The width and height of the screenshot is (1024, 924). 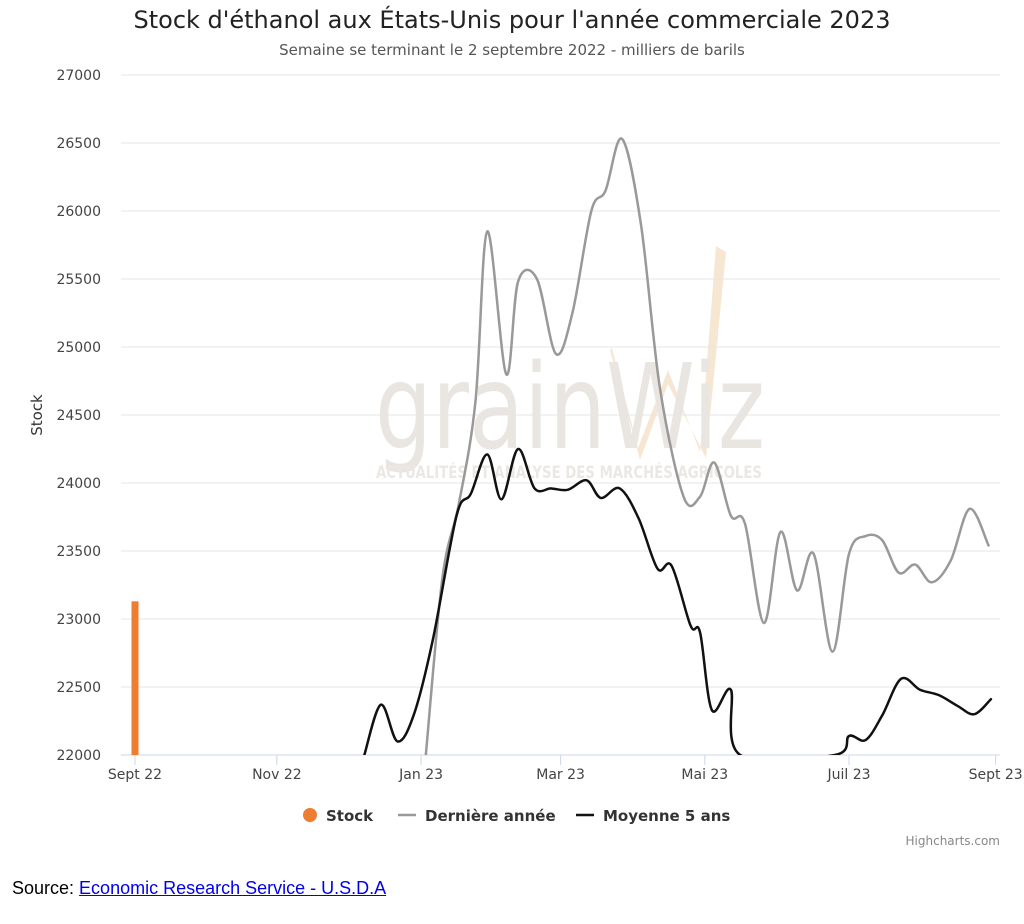 What do you see at coordinates (135, 775) in the screenshot?
I see `x-tick-label: Sept 22` at bounding box center [135, 775].